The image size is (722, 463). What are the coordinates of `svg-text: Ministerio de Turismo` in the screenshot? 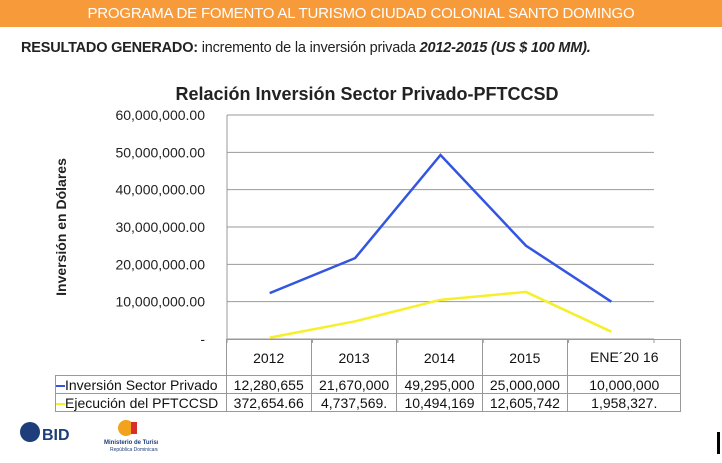 It's located at (131, 443).